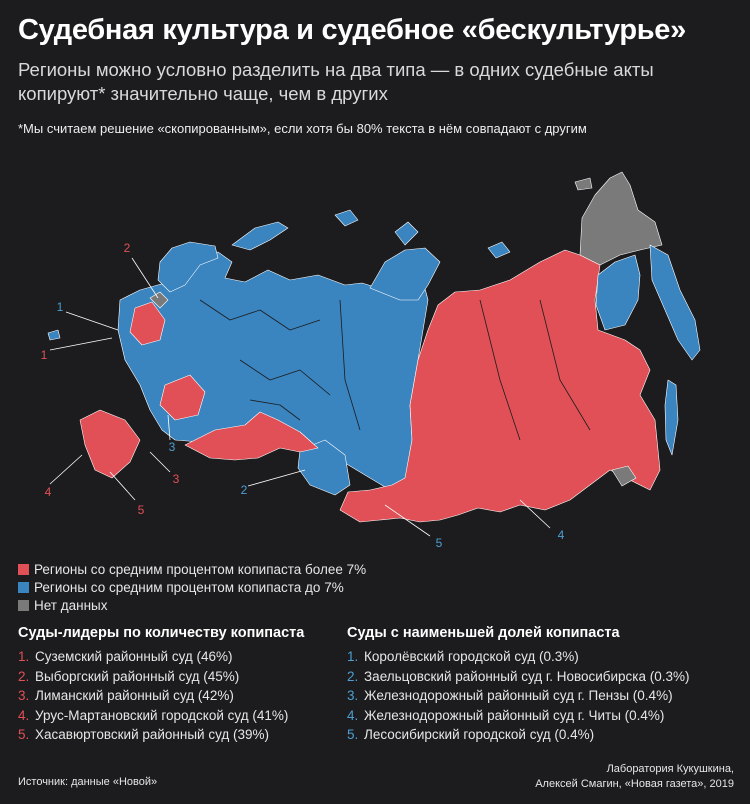 The height and width of the screenshot is (804, 750). I want to click on list-item: 3. Лиманский районный суд (42%), so click(161, 698).